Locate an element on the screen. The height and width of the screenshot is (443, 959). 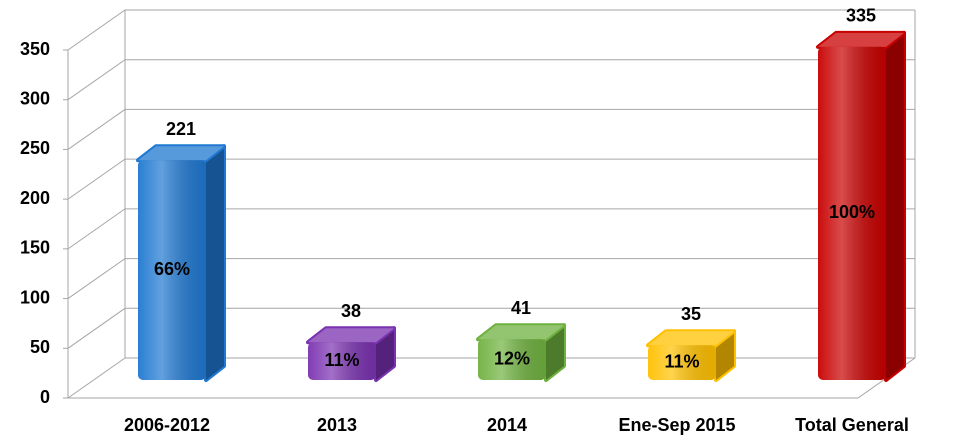
x-tick-label: 2014 is located at coordinates (507, 425).